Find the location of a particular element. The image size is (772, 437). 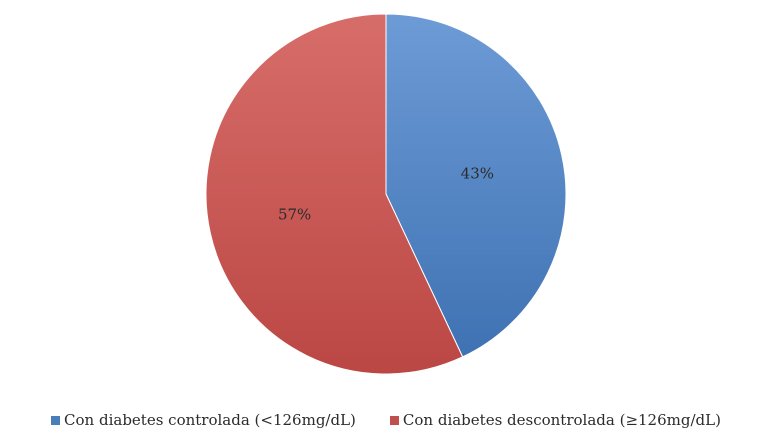

slice-label-controlada: 43% is located at coordinates (477, 174).